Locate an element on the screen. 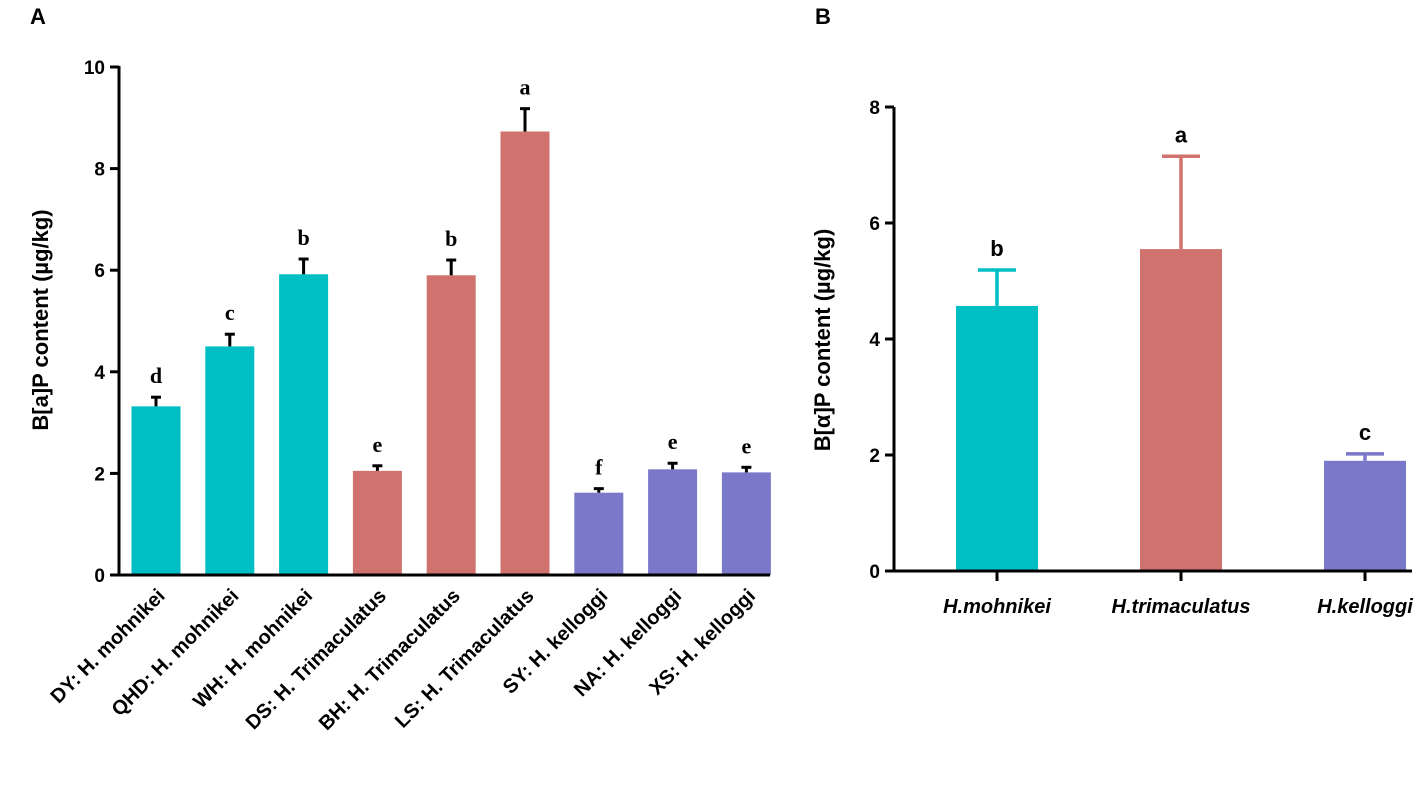 This screenshot has width=1417, height=804. b-sig-letter: c is located at coordinates (1365, 432).